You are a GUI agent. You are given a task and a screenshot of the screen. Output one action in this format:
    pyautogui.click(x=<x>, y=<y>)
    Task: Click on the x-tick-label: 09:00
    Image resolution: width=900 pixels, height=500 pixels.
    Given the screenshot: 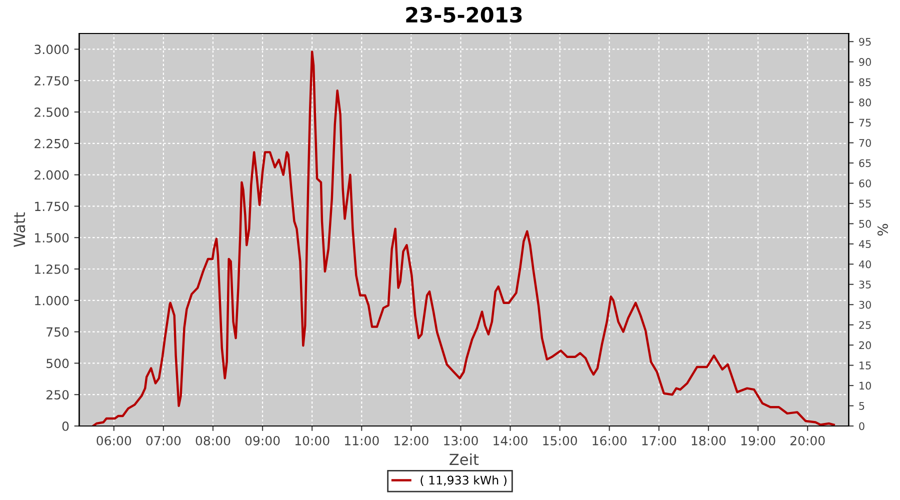 What is the action you would take?
    pyautogui.click(x=262, y=441)
    